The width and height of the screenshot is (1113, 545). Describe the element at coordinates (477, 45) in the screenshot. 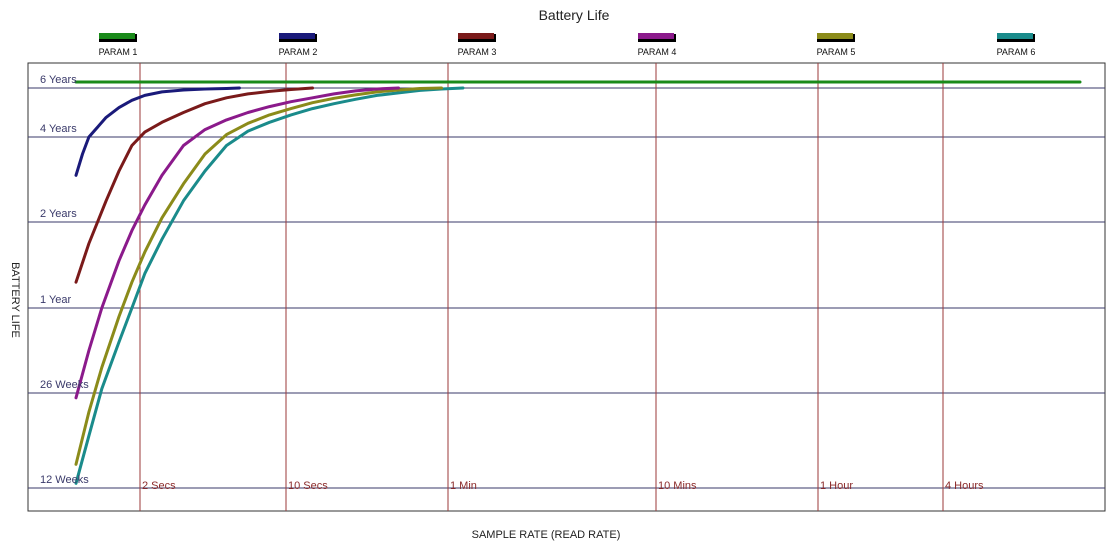

I see `legend-item-param-3: PARAM 3` at that location.